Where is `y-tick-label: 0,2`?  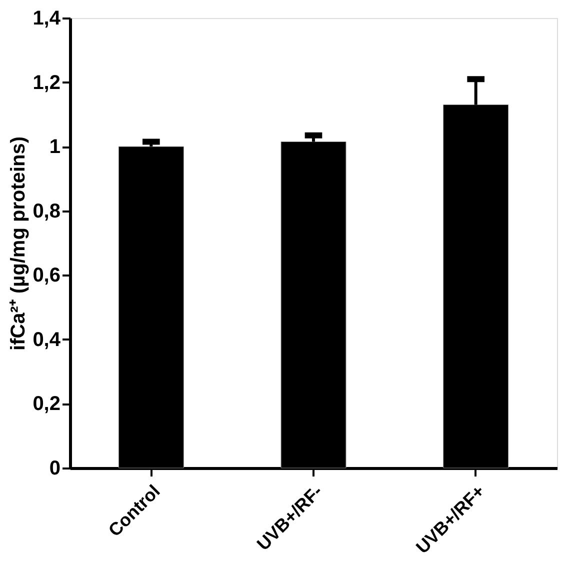
y-tick-label: 0,2 is located at coordinates (46, 404).